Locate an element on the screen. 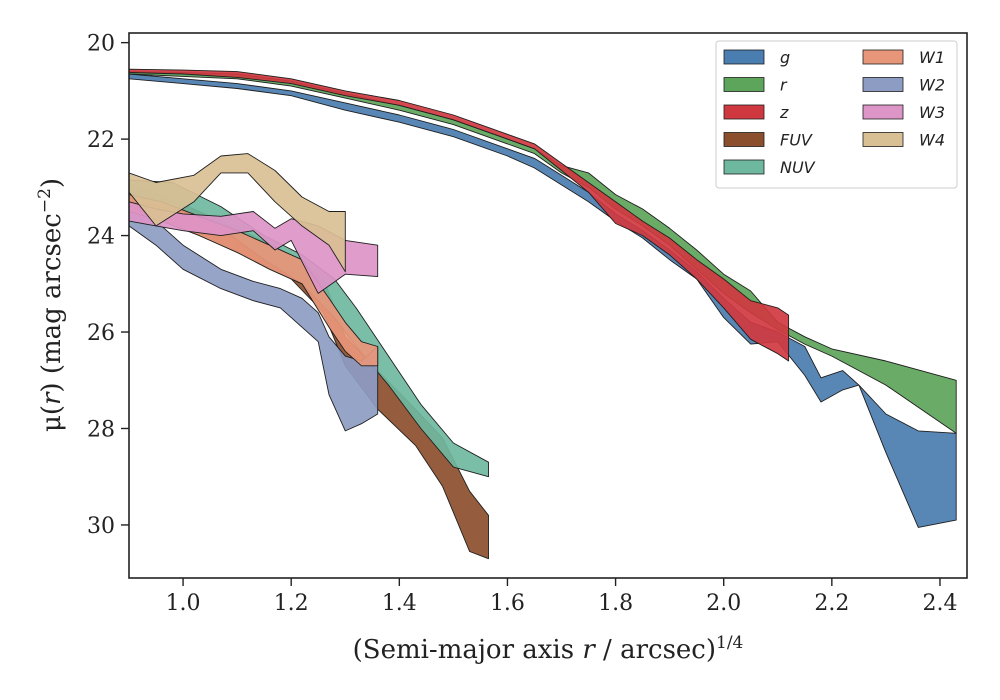 The height and width of the screenshot is (700, 1000). legend: grz FUV NUV W1 W2 W3 W4 is located at coordinates (836, 114).